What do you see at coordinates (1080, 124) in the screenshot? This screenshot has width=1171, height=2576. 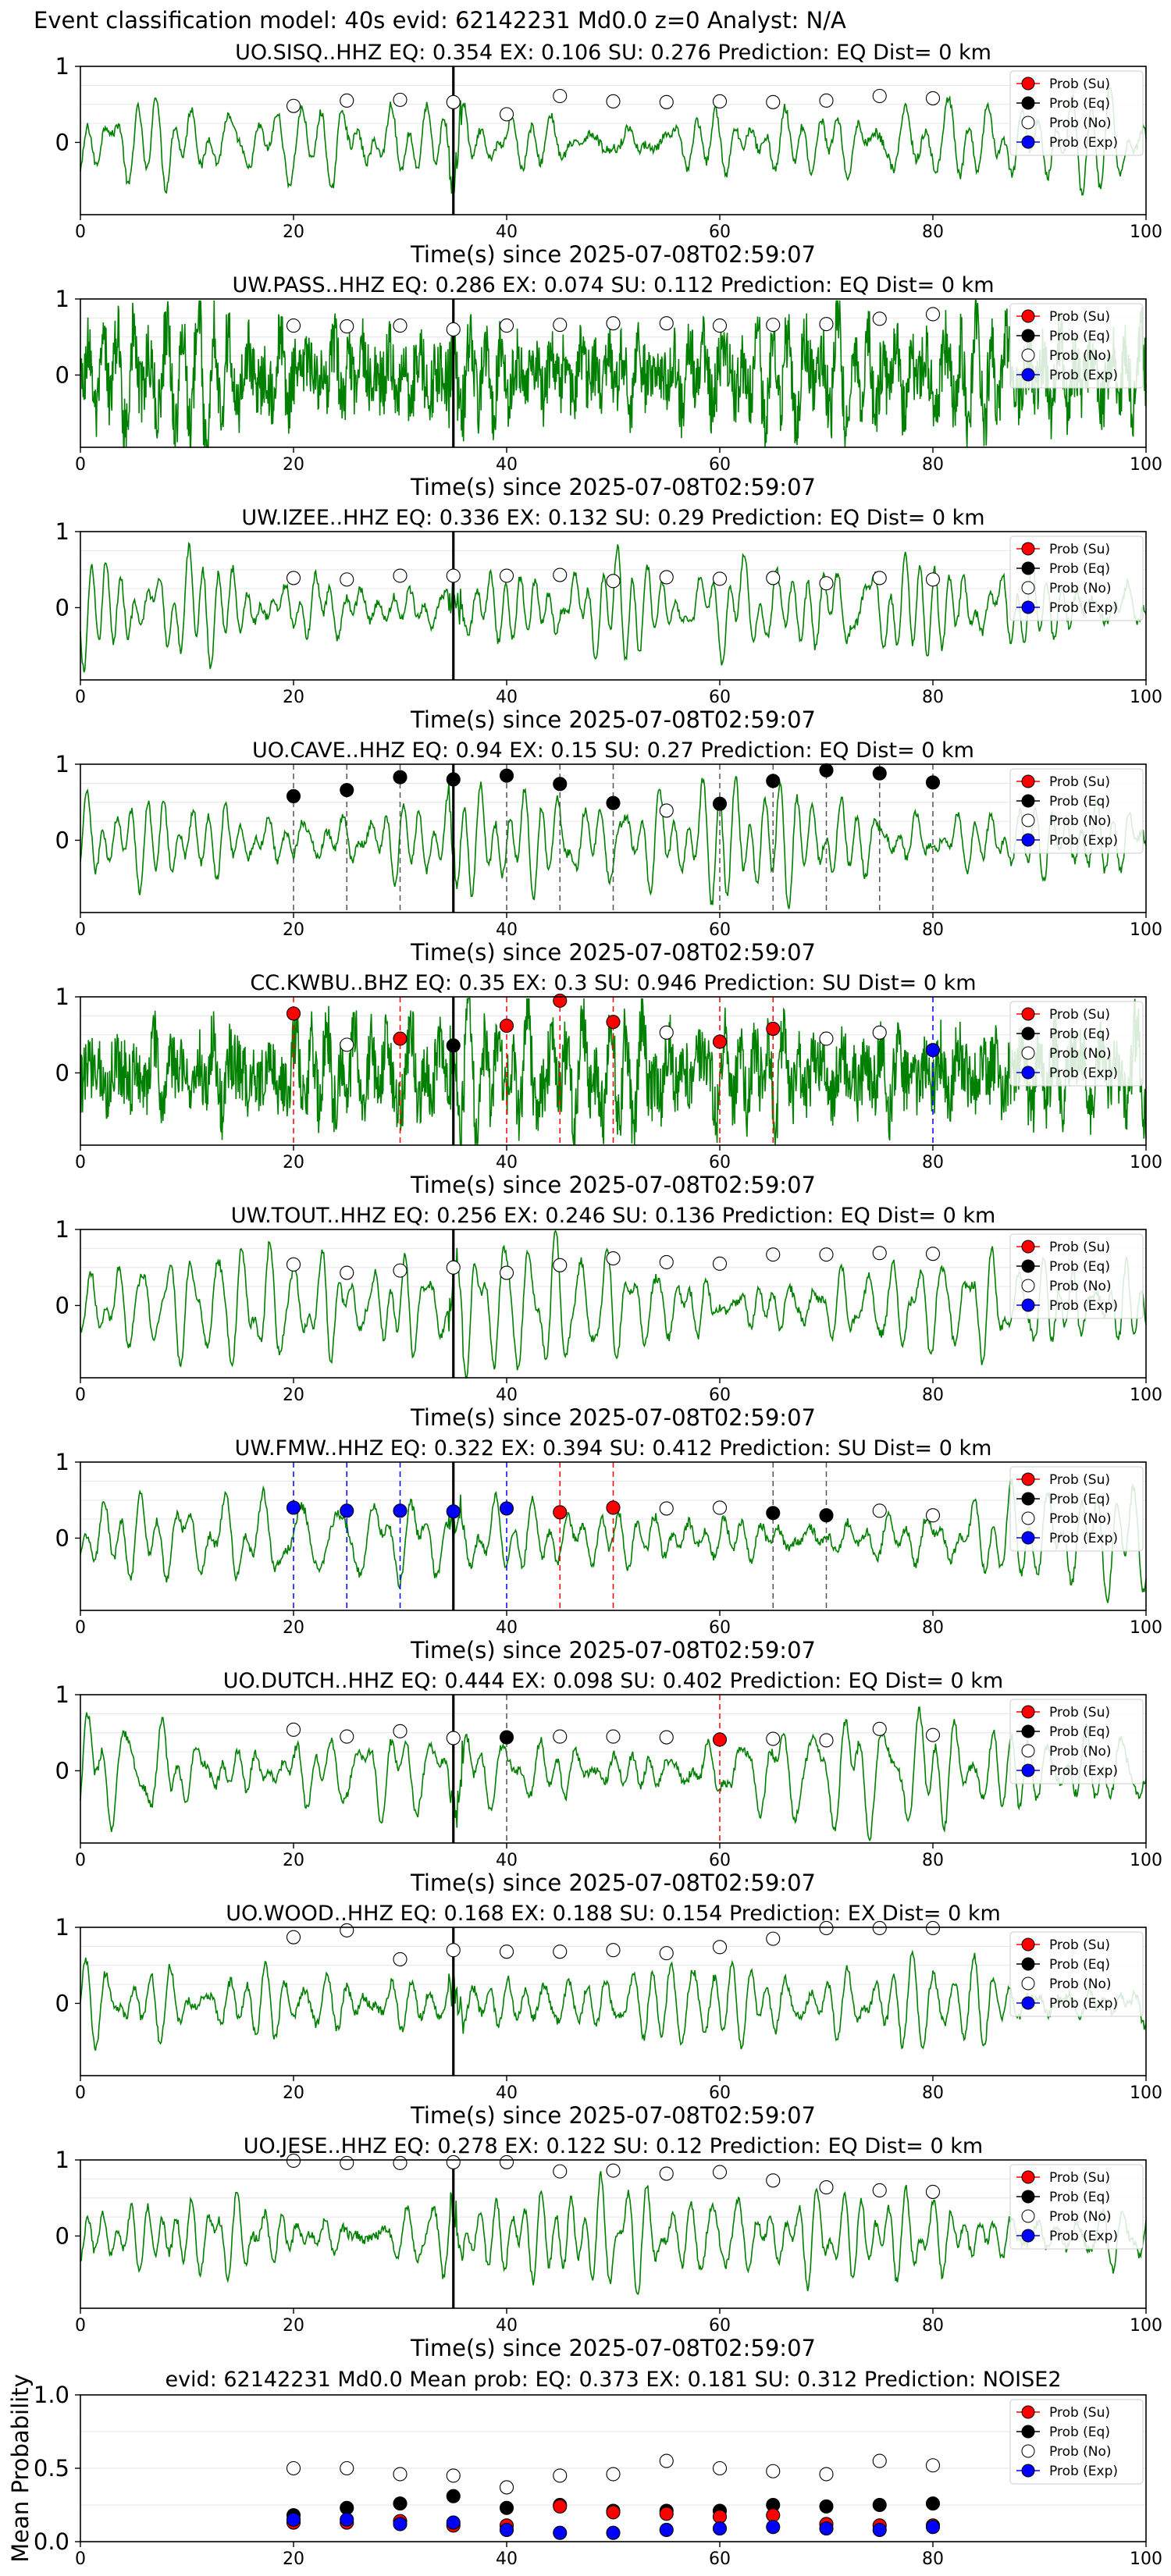 I see `panel-1-legend-label-no: Prob (No)` at bounding box center [1080, 124].